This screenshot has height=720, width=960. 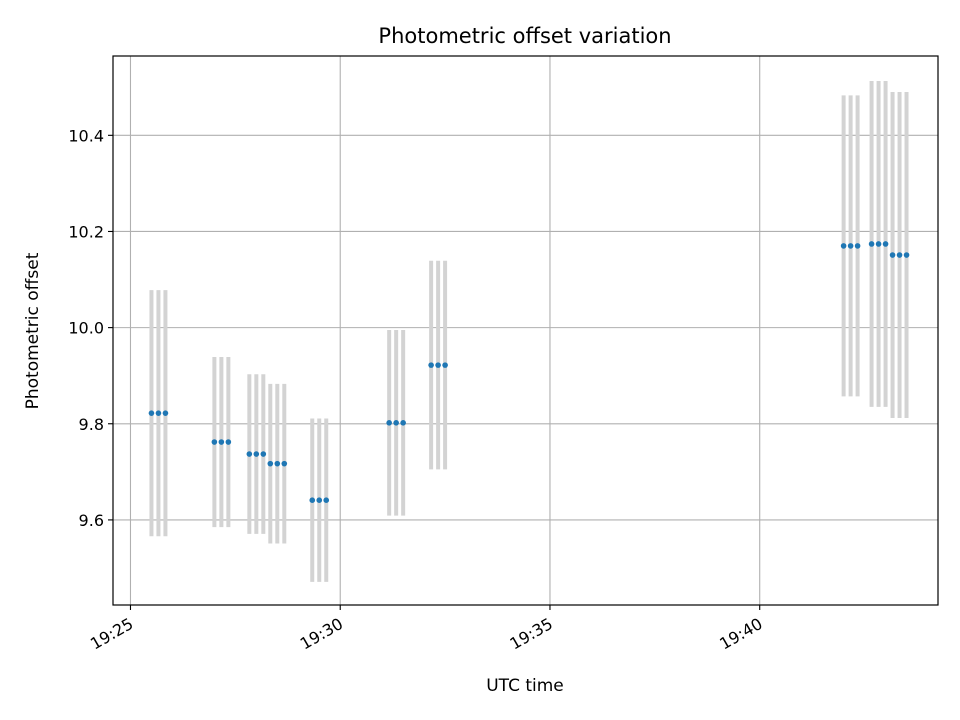 What do you see at coordinates (740, 634) in the screenshot?
I see `x-tick-label: 19:40` at bounding box center [740, 634].